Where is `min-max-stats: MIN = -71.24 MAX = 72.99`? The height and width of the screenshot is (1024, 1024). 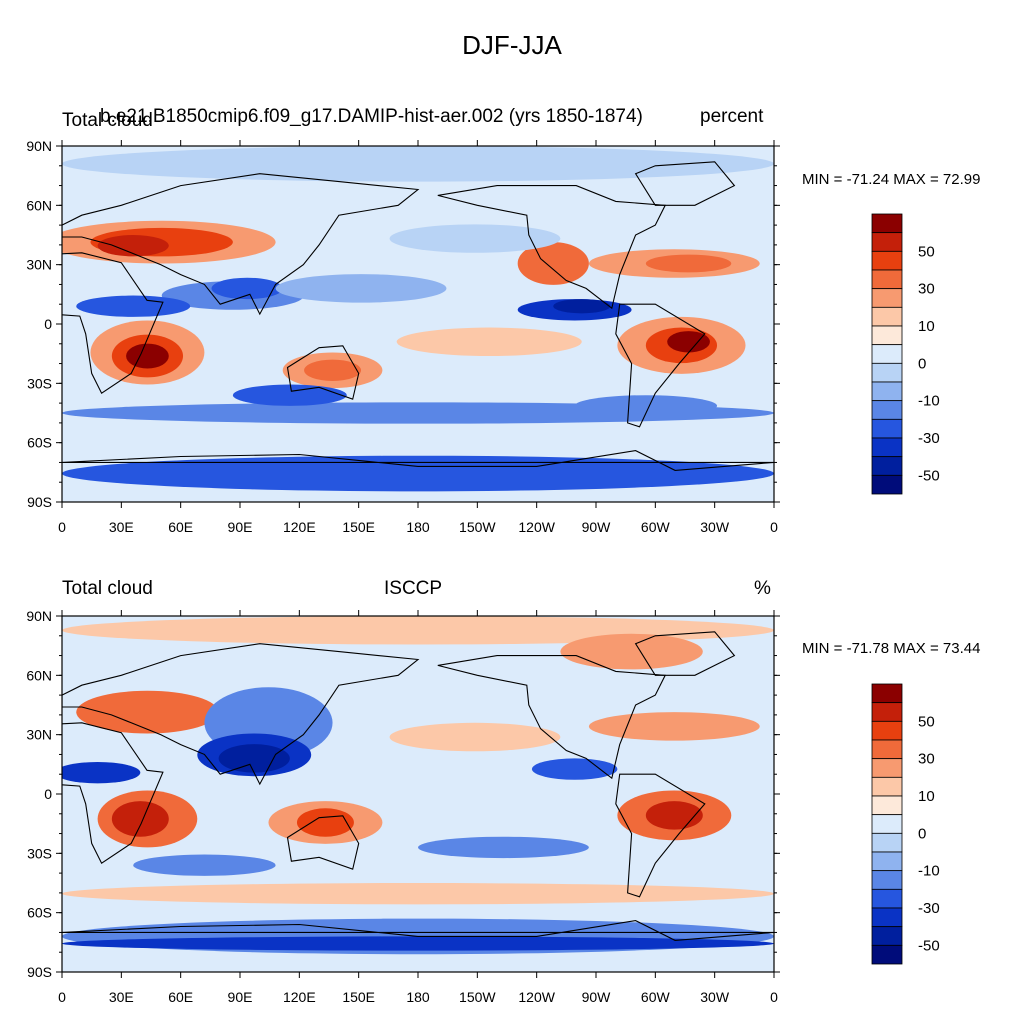 min-max-stats: MIN = -71.24 MAX = 72.99 is located at coordinates (891, 179).